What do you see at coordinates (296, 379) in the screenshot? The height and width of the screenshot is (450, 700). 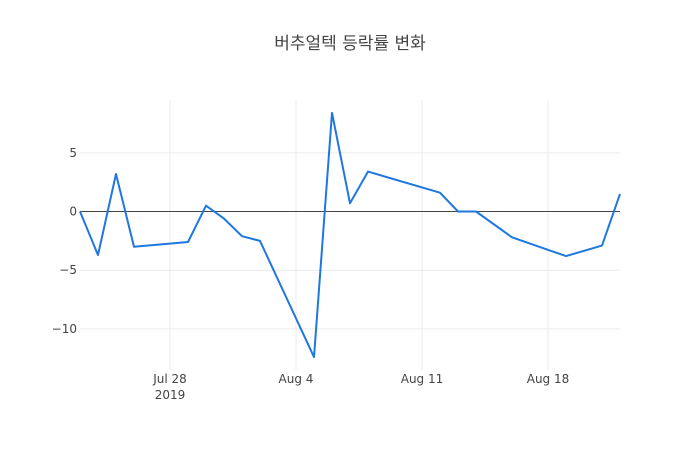 I see `x-tick-label: Aug 4` at bounding box center [296, 379].